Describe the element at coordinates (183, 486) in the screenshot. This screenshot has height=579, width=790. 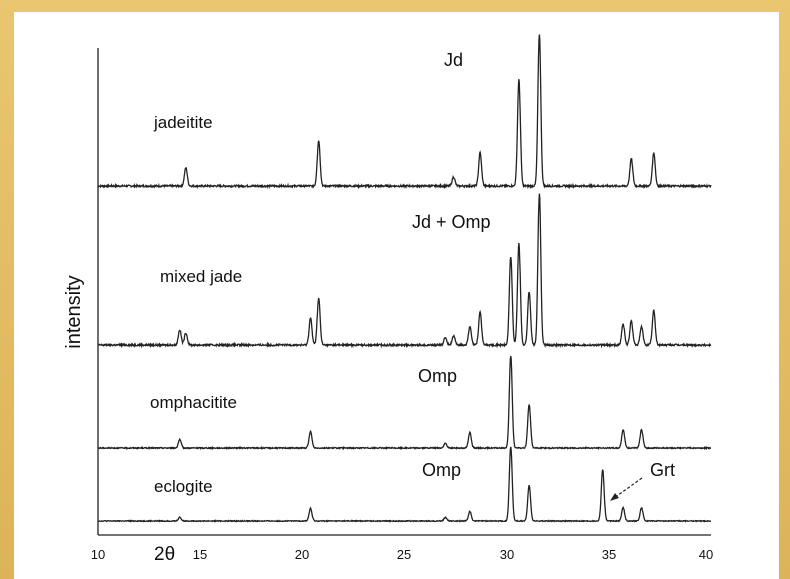
I see `series-name-eclogite: eclogite` at that location.